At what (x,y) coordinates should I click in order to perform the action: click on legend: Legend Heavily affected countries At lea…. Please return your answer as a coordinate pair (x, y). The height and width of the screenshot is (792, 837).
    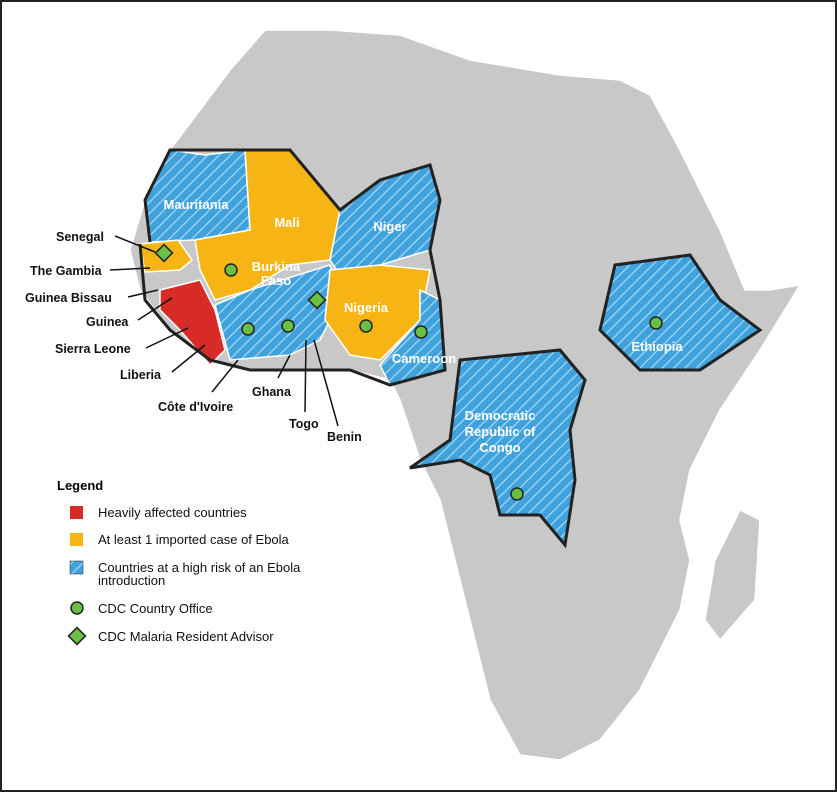
    Looking at the image, I should click on (179, 562).